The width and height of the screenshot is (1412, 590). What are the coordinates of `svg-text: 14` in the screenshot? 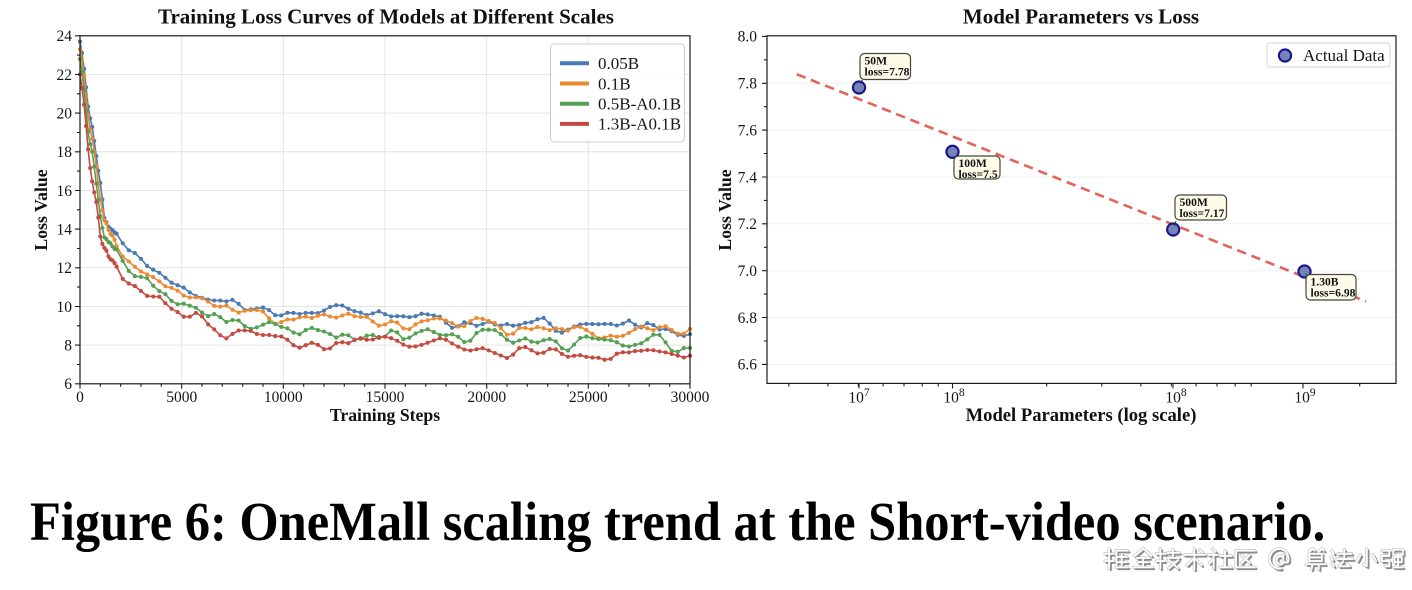 It's located at (65, 229).